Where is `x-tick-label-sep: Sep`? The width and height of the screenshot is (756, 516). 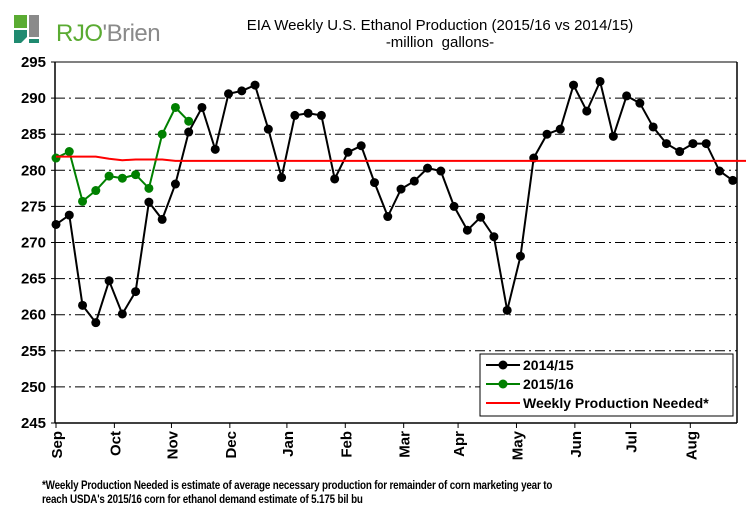 x-tick-label-sep: Sep is located at coordinates (57, 445).